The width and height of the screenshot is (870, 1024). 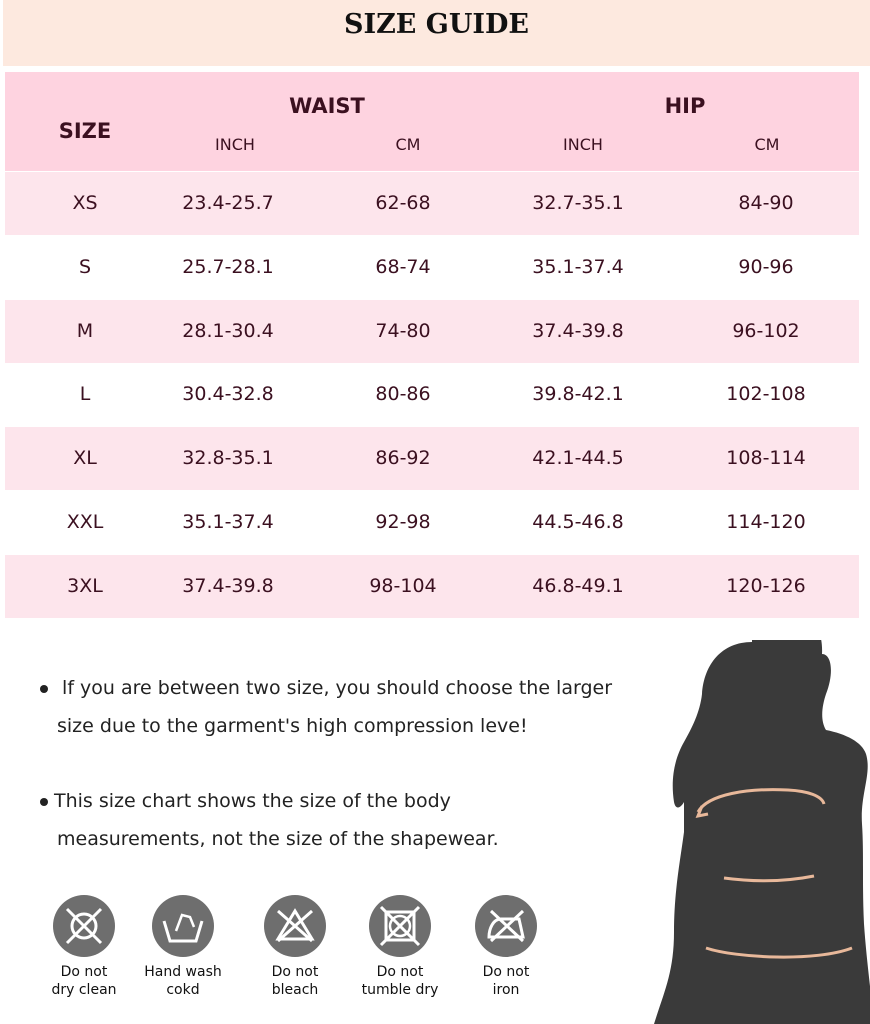 I want to click on hand-wash-icon, so click(x=183, y=926).